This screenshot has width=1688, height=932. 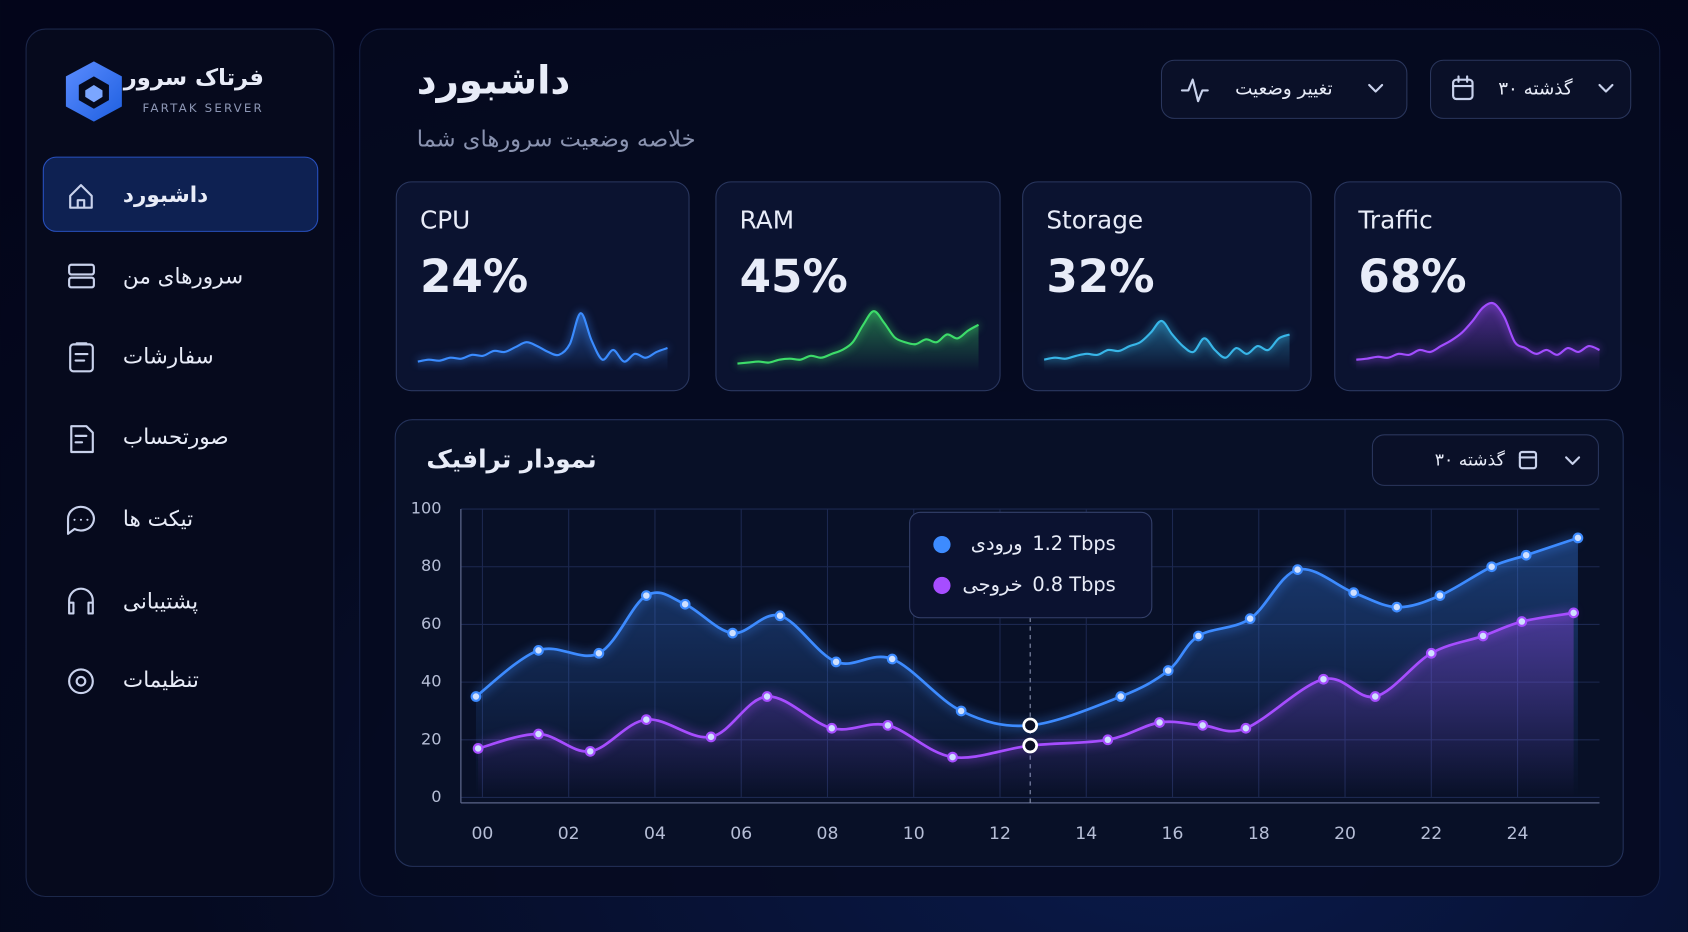 What do you see at coordinates (1073, 543) in the screenshot?
I see `legend-value: 1.2 Tbps` at bounding box center [1073, 543].